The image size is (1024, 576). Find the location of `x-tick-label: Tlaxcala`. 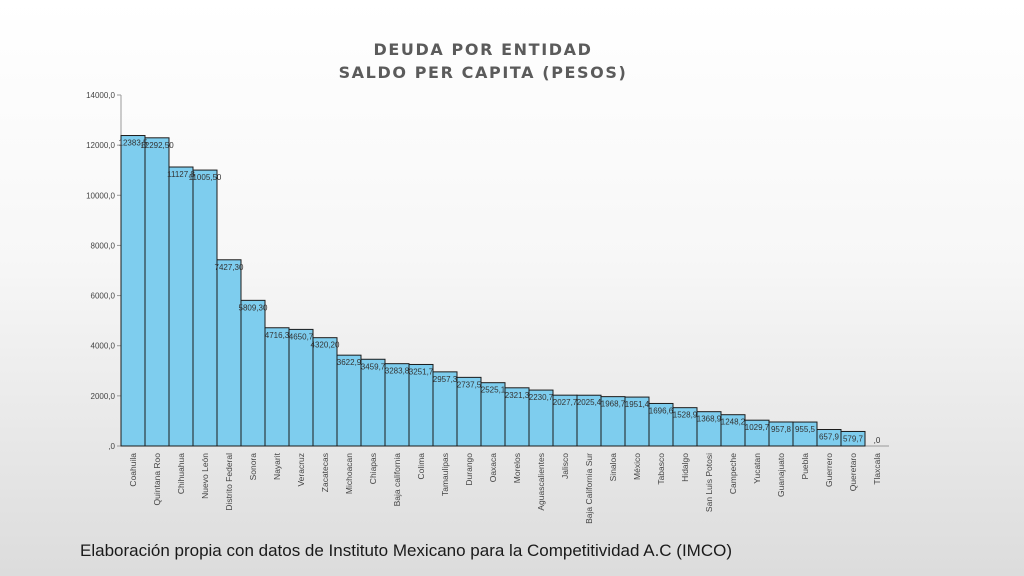

x-tick-label: Tlaxcala is located at coordinates (877, 469).